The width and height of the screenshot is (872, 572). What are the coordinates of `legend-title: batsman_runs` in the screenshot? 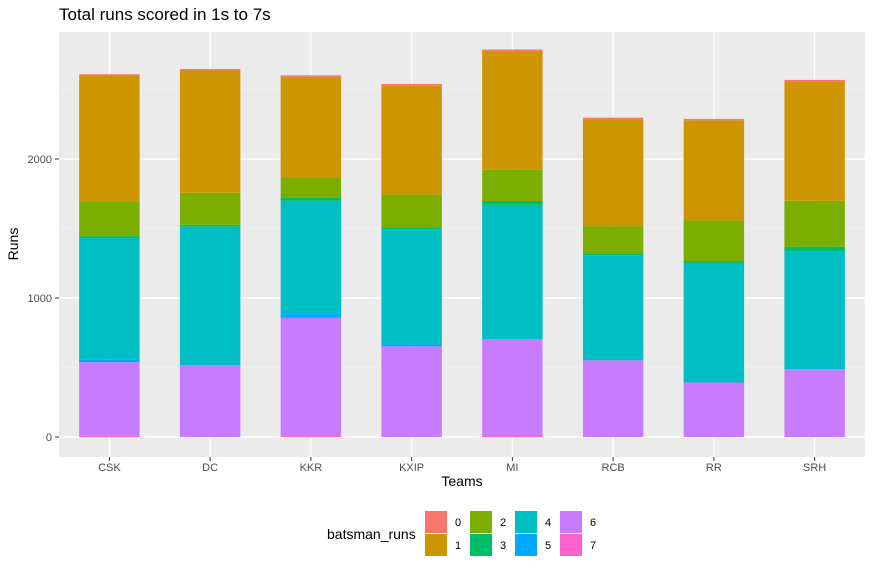 It's located at (371, 534).